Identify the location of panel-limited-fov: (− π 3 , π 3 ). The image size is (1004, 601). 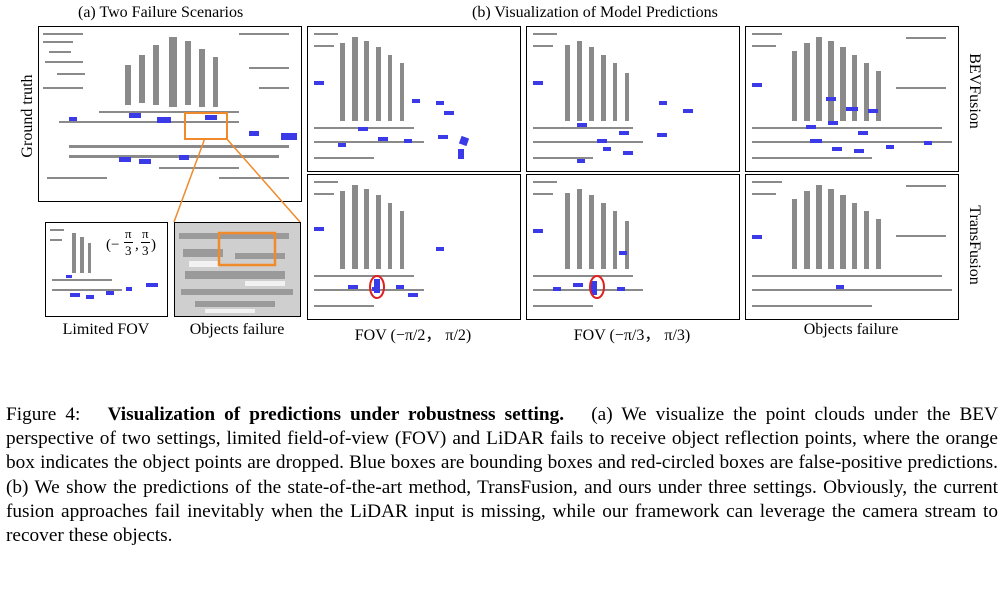
(106, 269).